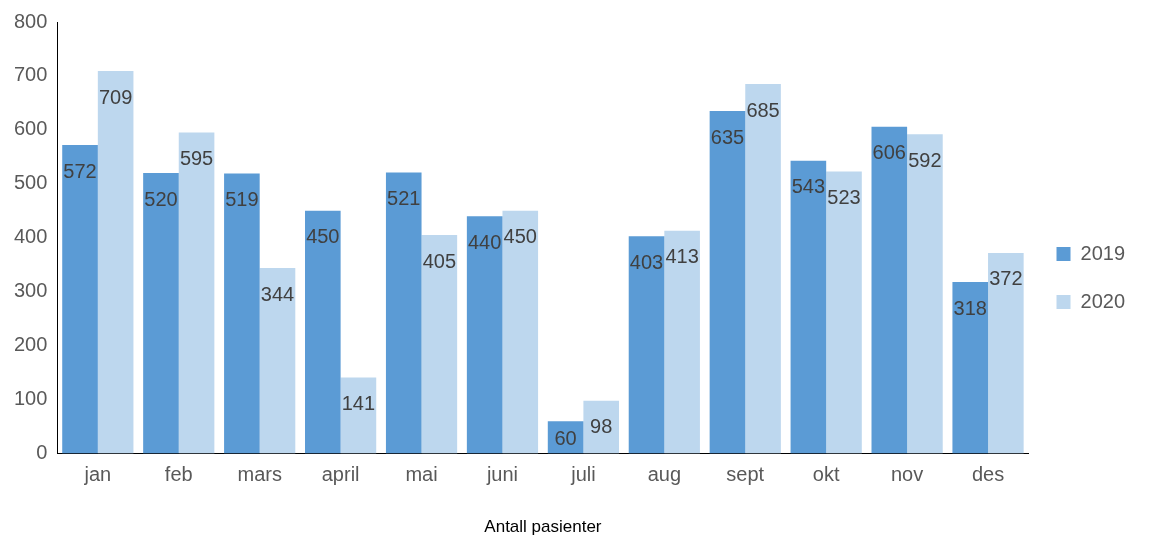 Image resolution: width=1155 pixels, height=548 pixels. I want to click on data-label: 521, so click(404, 198).